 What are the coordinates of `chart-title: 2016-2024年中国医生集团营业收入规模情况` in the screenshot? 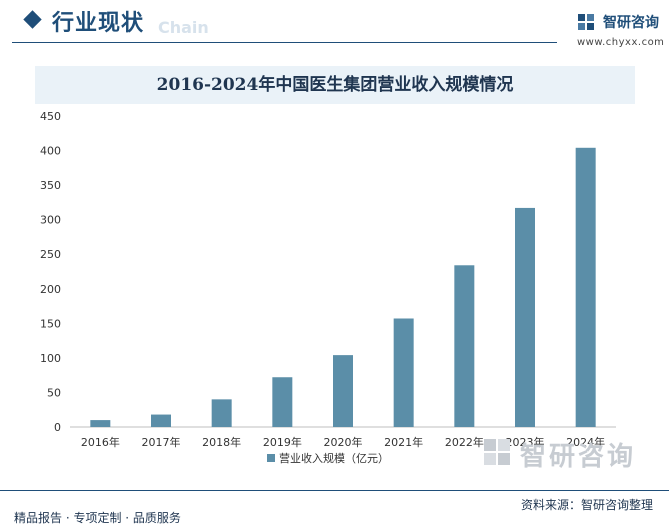 It's located at (335, 85).